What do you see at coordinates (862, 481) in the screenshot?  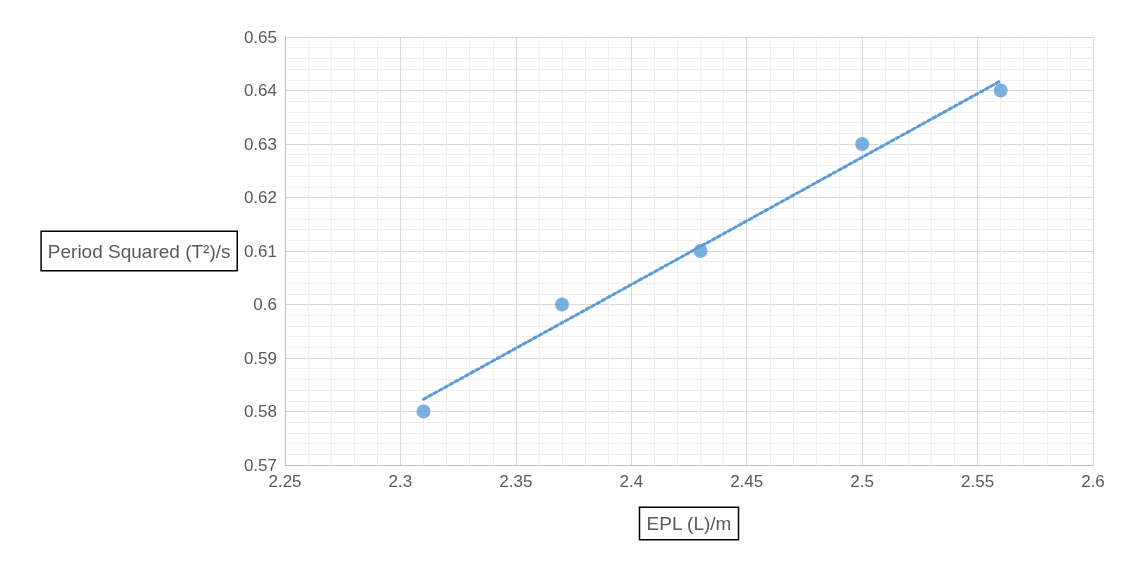 I see `x-tick-label: 2.5` at bounding box center [862, 481].